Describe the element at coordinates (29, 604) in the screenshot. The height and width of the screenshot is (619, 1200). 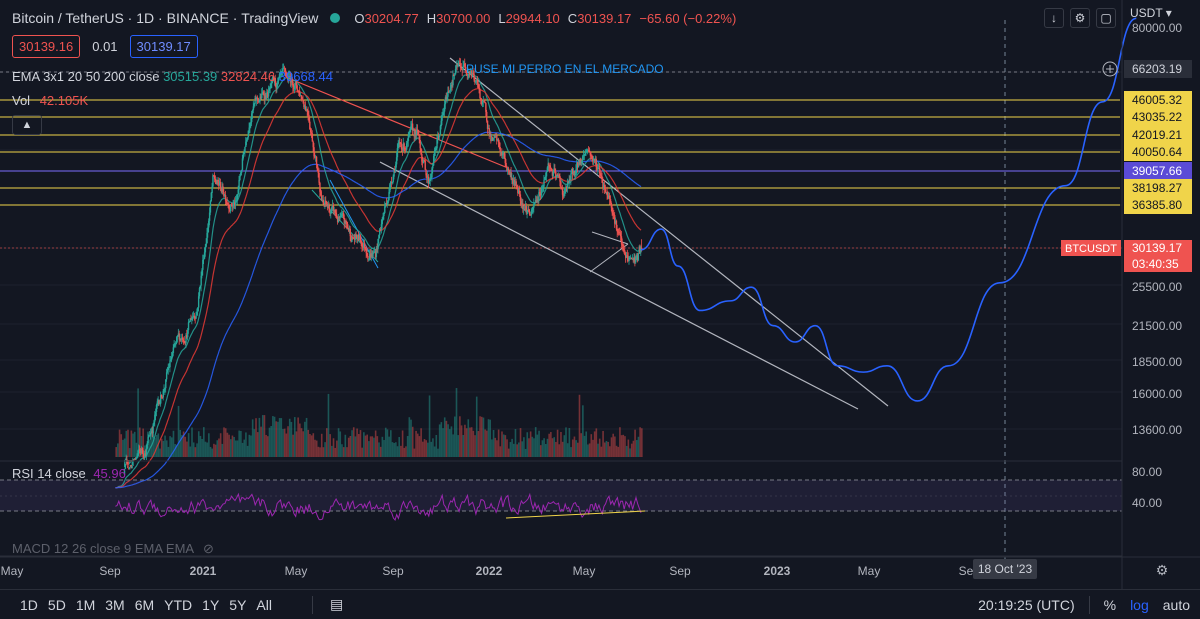
I see `timeframe-1d: 1D` at that location.